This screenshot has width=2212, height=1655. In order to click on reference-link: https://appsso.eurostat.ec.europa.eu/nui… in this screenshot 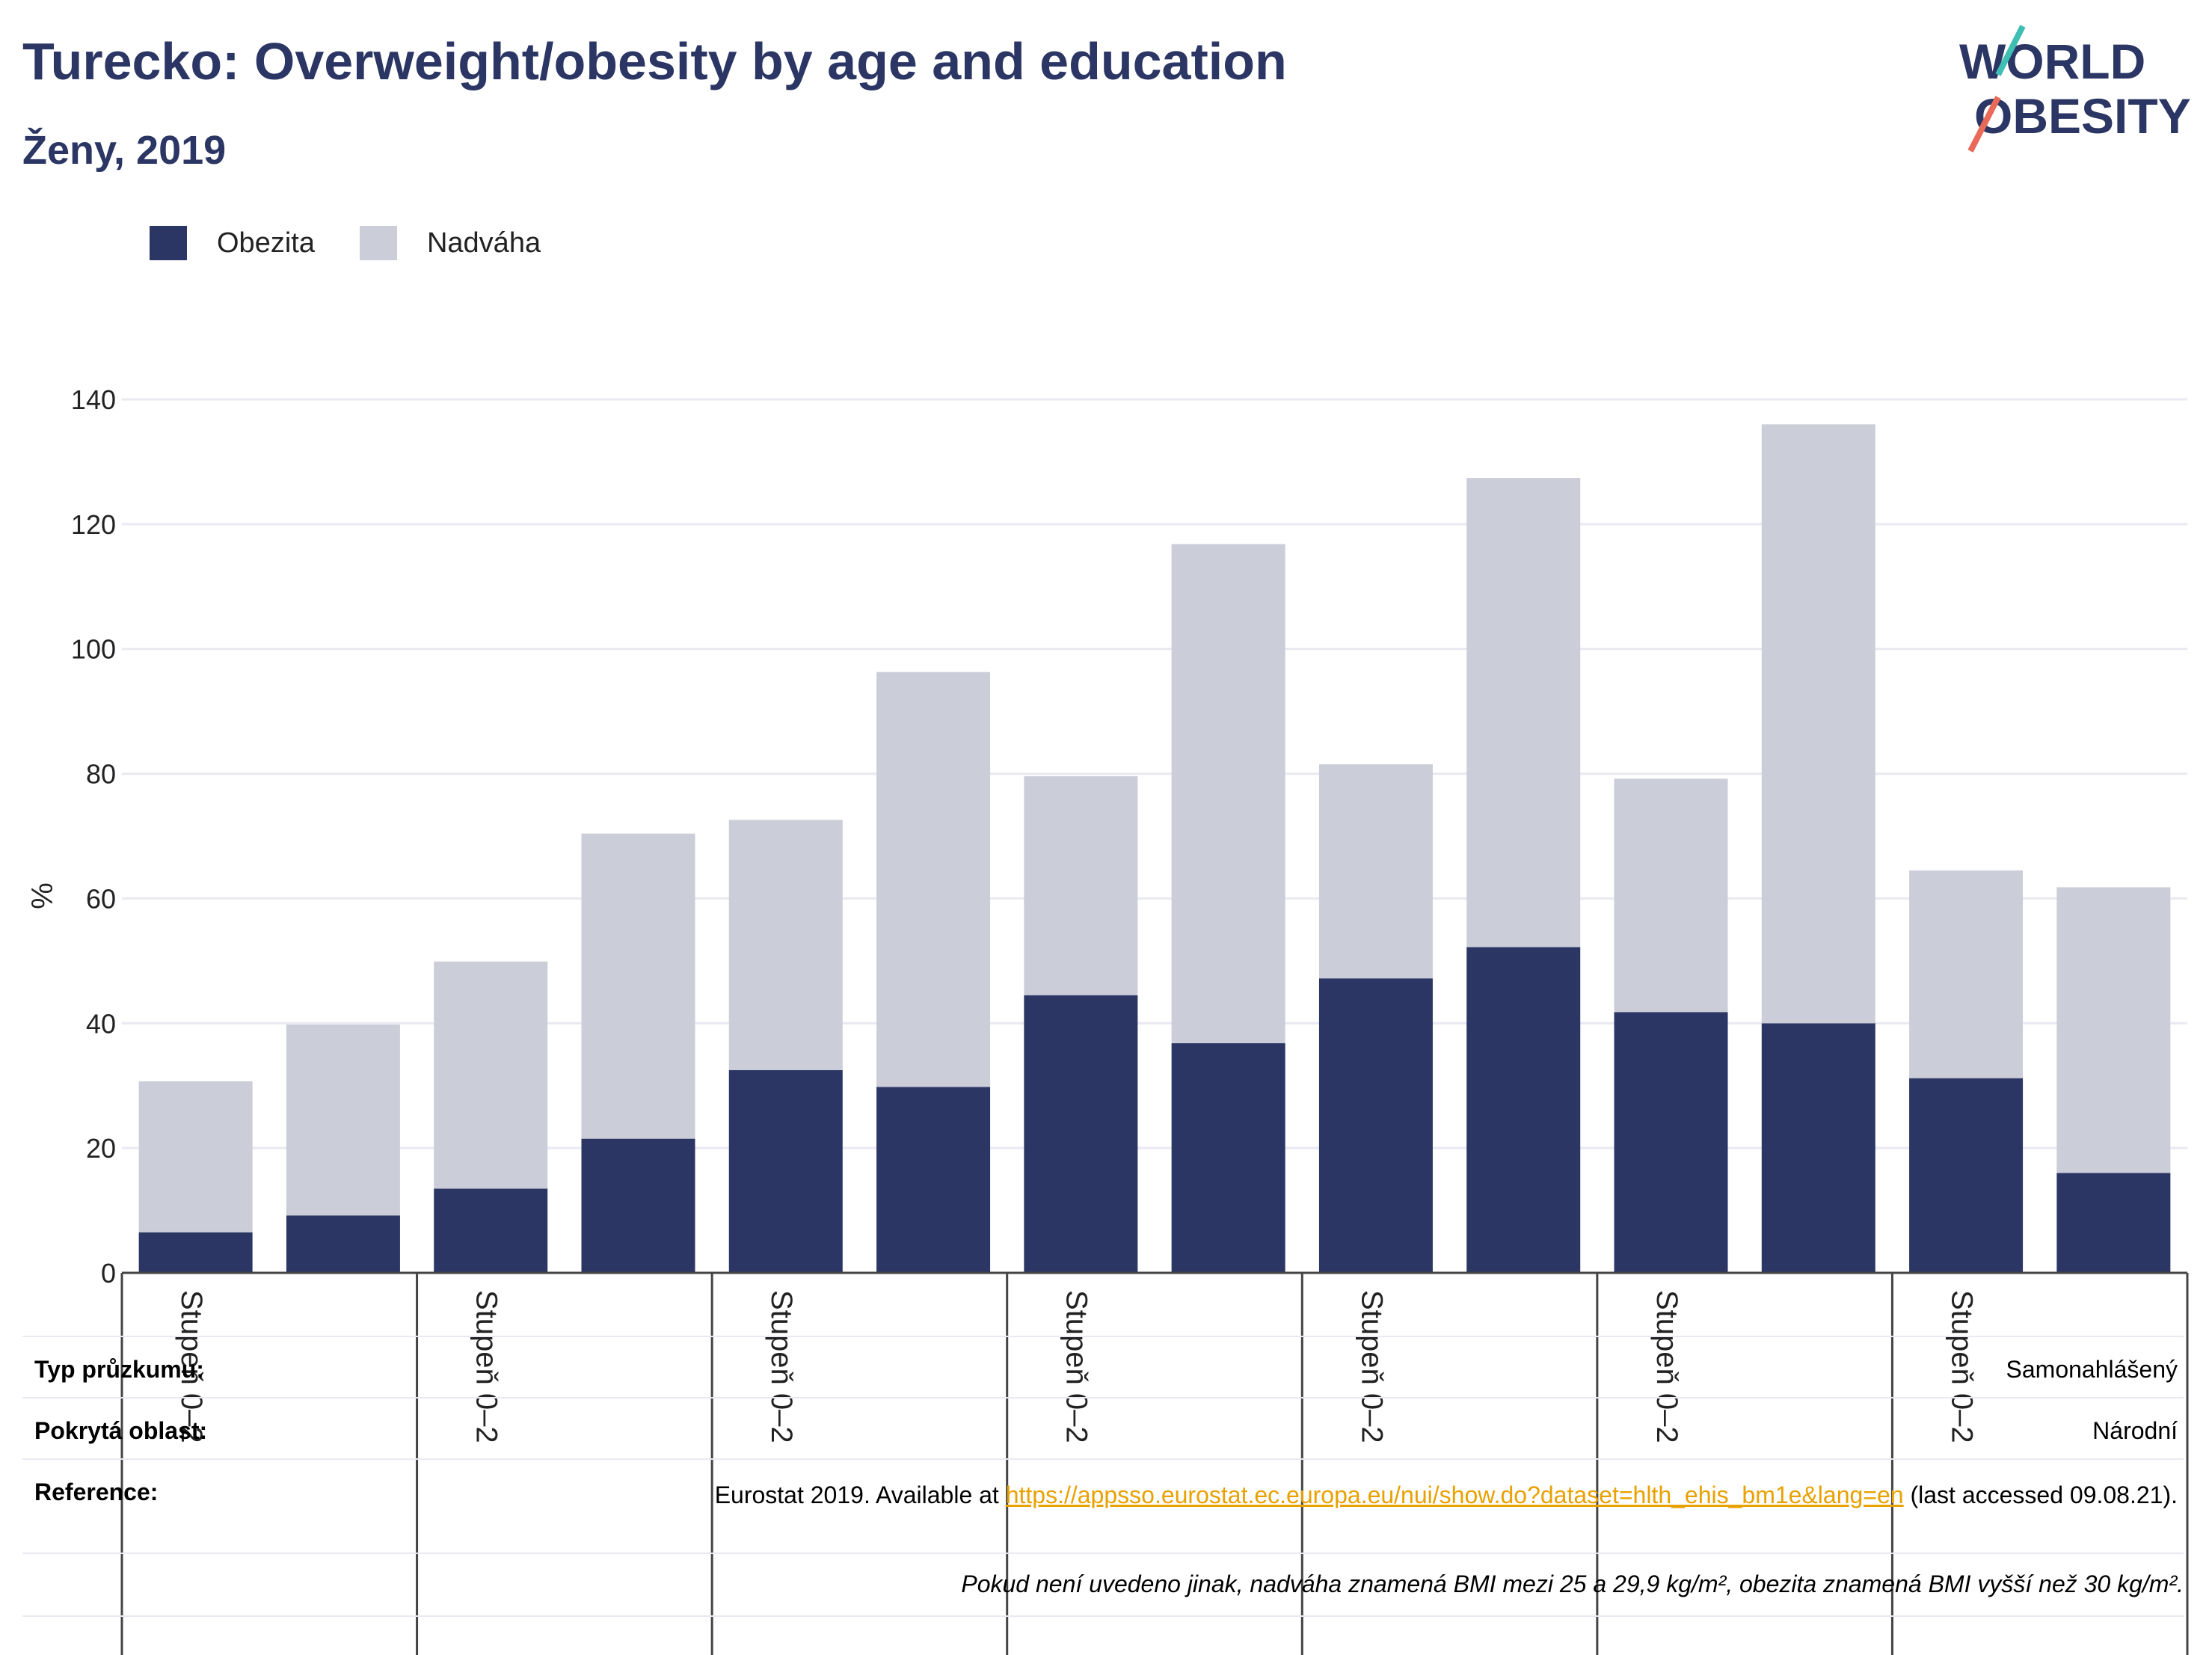, I will do `click(1454, 1494)`.